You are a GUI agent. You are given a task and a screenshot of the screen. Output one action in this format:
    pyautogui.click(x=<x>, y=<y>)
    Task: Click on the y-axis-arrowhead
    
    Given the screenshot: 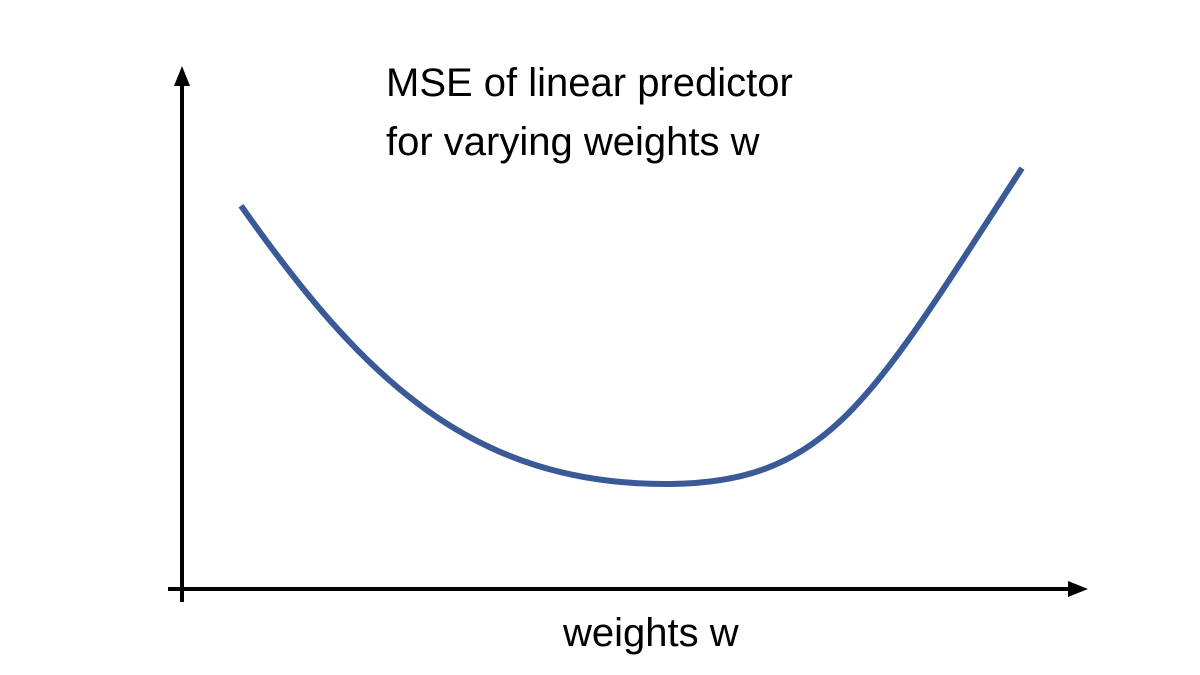 What is the action you would take?
    pyautogui.click(x=182, y=76)
    